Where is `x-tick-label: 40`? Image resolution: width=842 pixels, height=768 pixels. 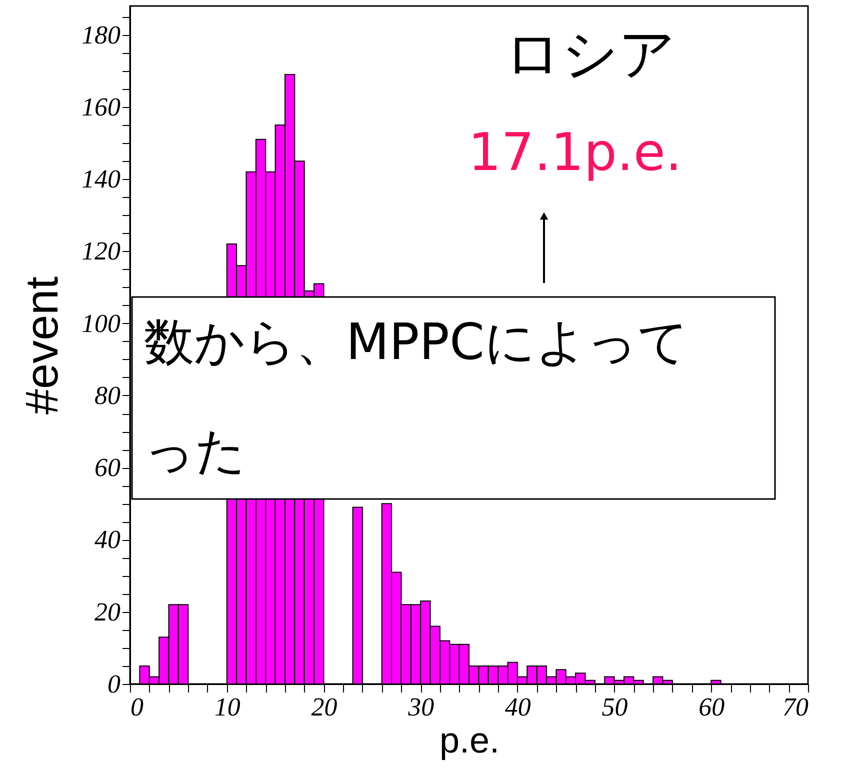
x-tick-label: 40 is located at coordinates (517, 707).